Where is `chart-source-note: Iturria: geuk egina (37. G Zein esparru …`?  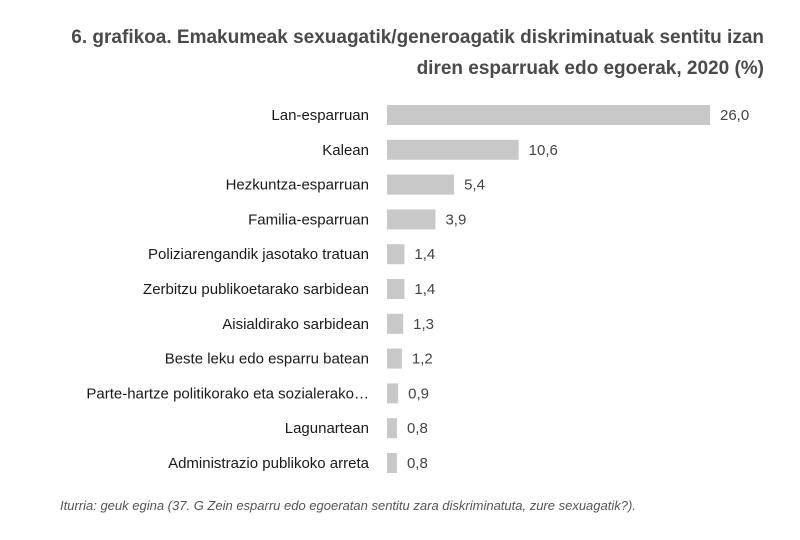 chart-source-note: Iturria: geuk egina (37. G Zein esparru … is located at coordinates (348, 505).